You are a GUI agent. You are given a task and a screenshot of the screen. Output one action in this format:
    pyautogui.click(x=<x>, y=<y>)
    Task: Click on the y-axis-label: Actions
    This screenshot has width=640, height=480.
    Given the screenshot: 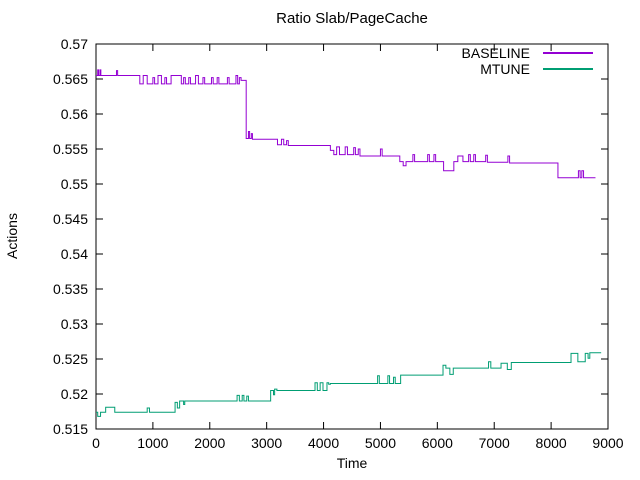 What is the action you would take?
    pyautogui.click(x=12, y=236)
    